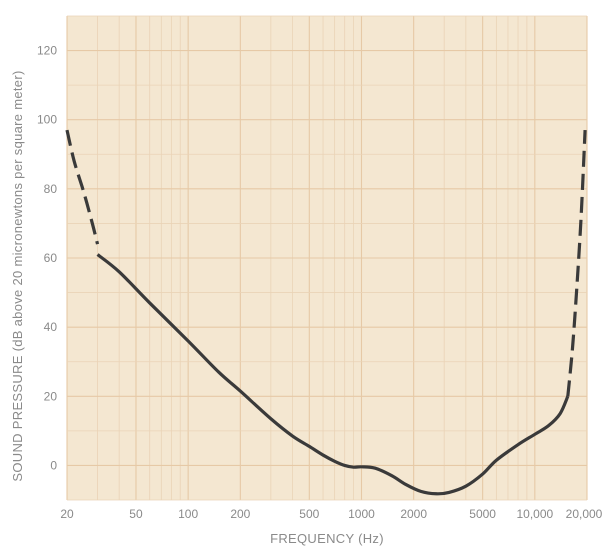 This screenshot has height=550, width=610. Describe the element at coordinates (413, 514) in the screenshot. I see `x-tick-label: 2000` at that location.